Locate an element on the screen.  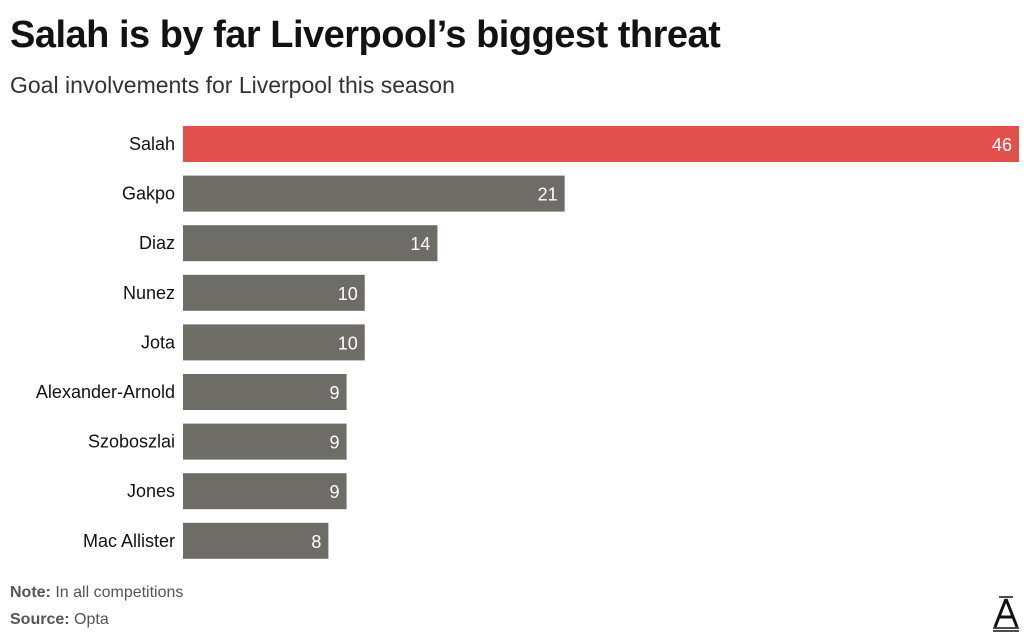
source-label: Source: is located at coordinates (40, 619).